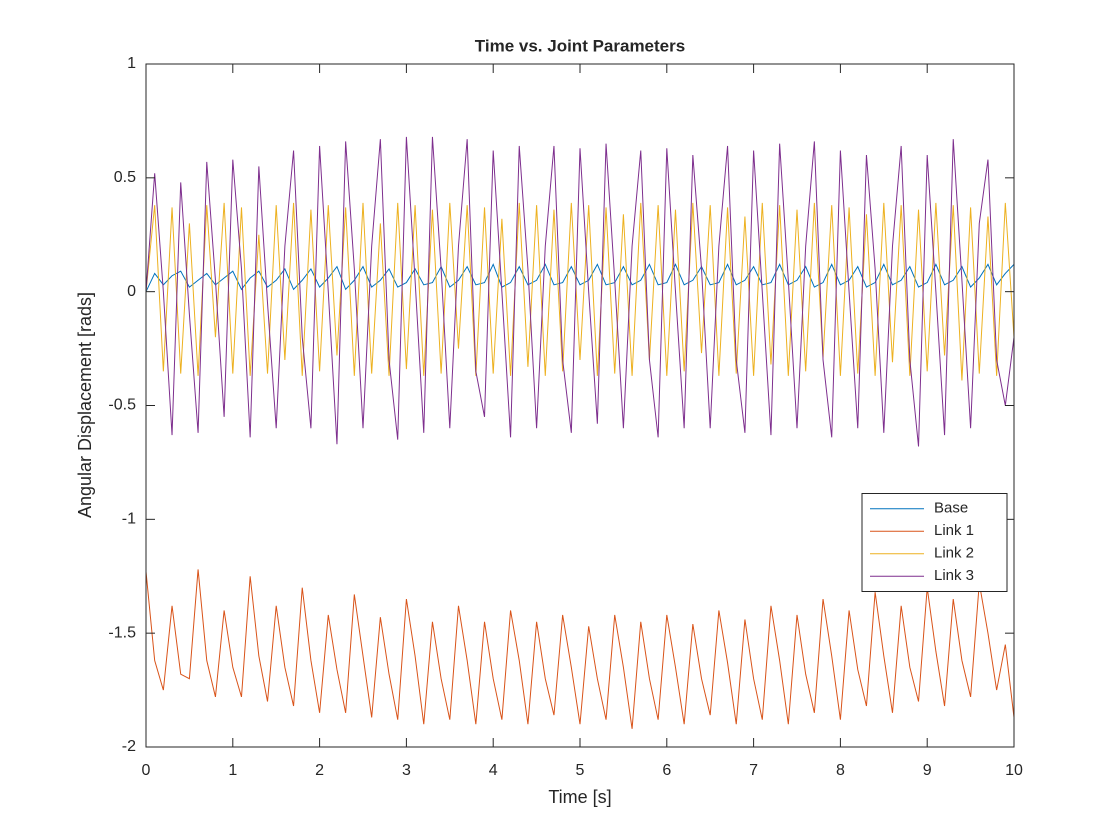 This screenshot has height=840, width=1120. I want to click on x-tick-label: 3, so click(406, 770).